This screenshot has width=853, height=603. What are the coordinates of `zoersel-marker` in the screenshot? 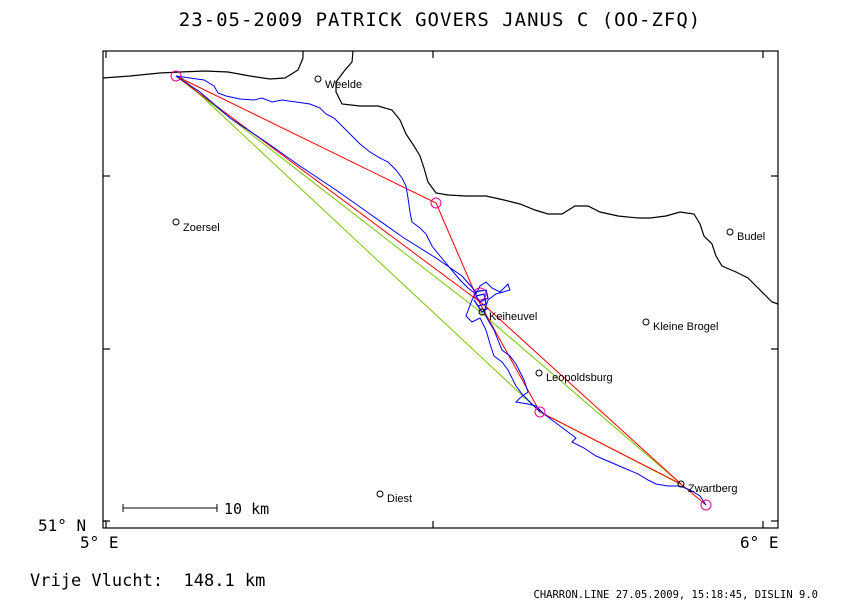 It's located at (176, 222).